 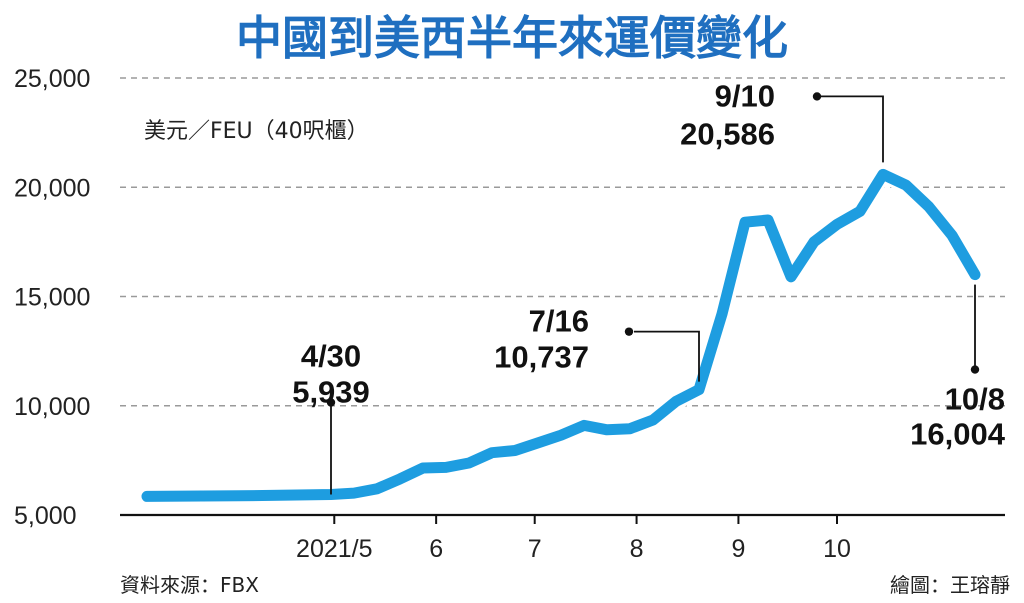 What do you see at coordinates (727, 133) in the screenshot?
I see `annotation-value: 20,586` at bounding box center [727, 133].